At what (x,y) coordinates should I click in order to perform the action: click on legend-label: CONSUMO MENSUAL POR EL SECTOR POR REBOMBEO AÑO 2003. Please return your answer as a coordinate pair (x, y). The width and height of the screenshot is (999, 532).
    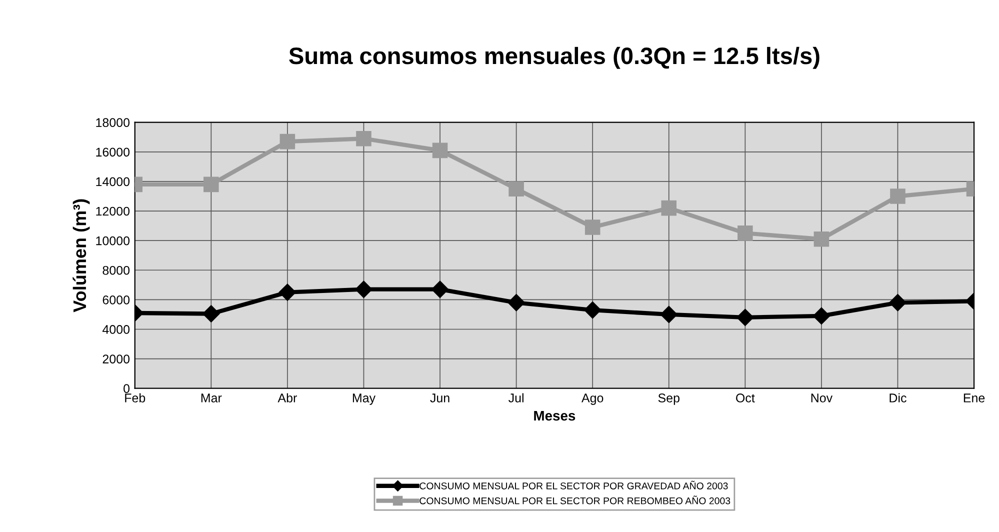
    Looking at the image, I should click on (575, 500).